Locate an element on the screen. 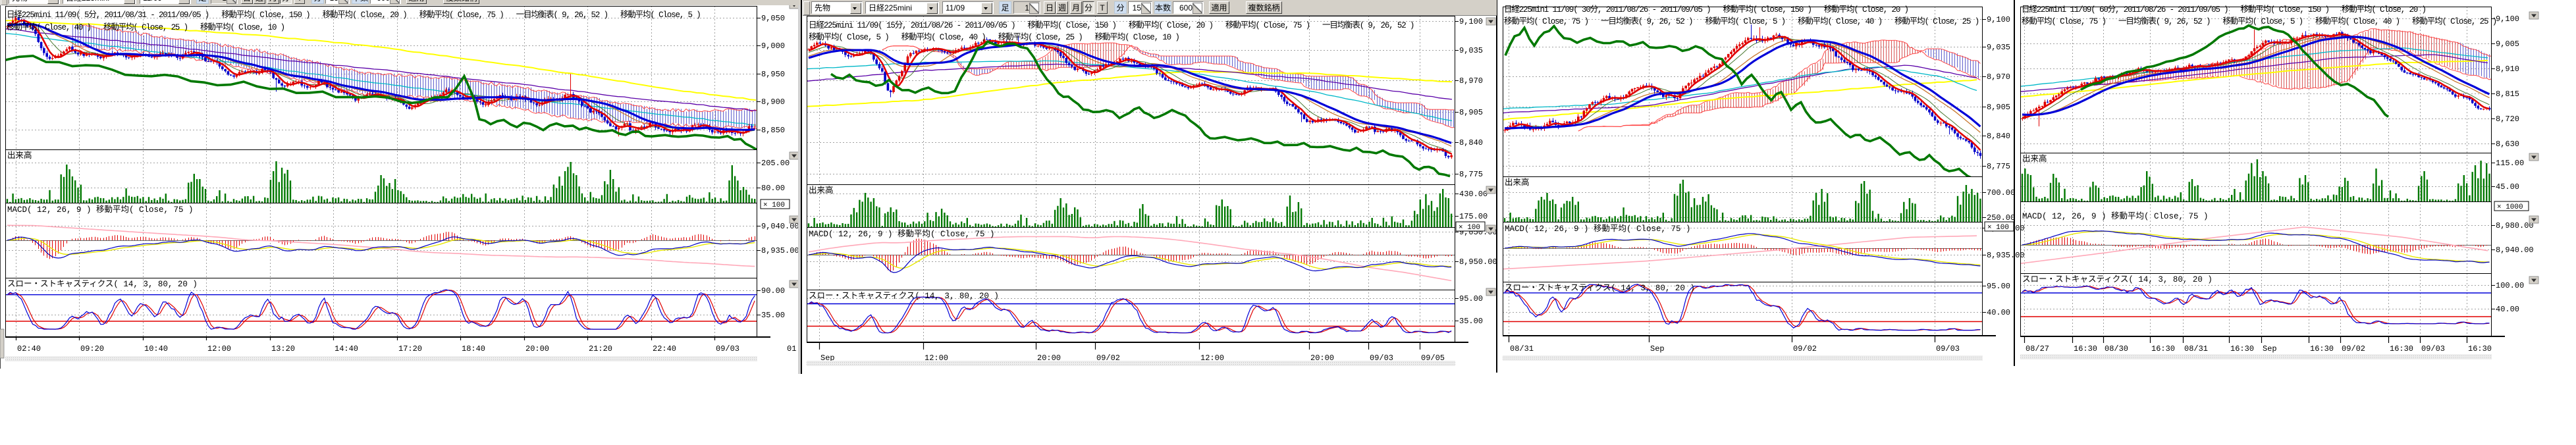 The image size is (2576, 445). svg-text: 9,040.00 is located at coordinates (780, 226).